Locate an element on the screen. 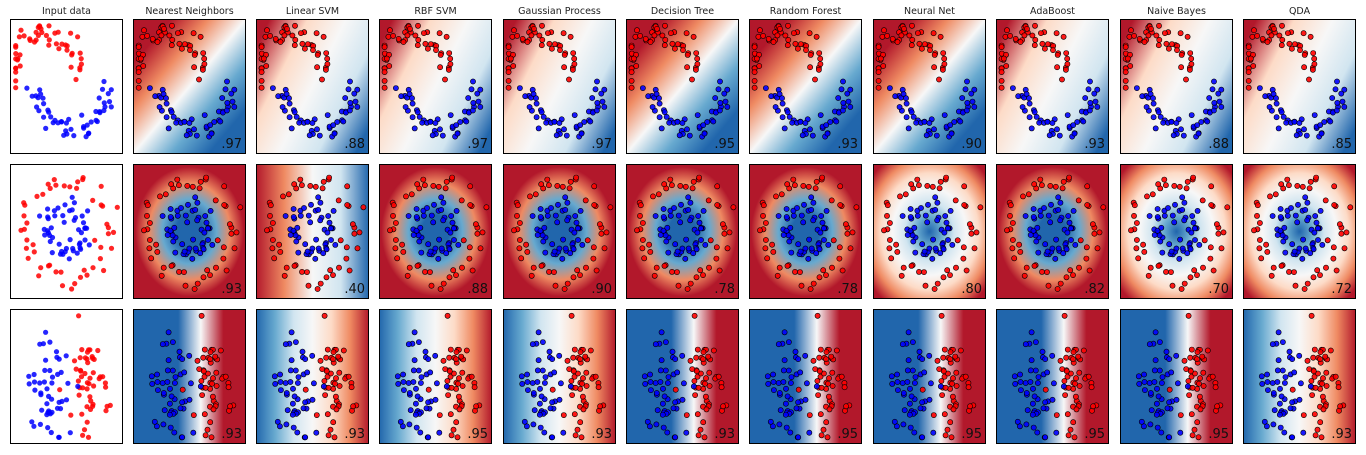  score-label: .80 is located at coordinates (971, 289).